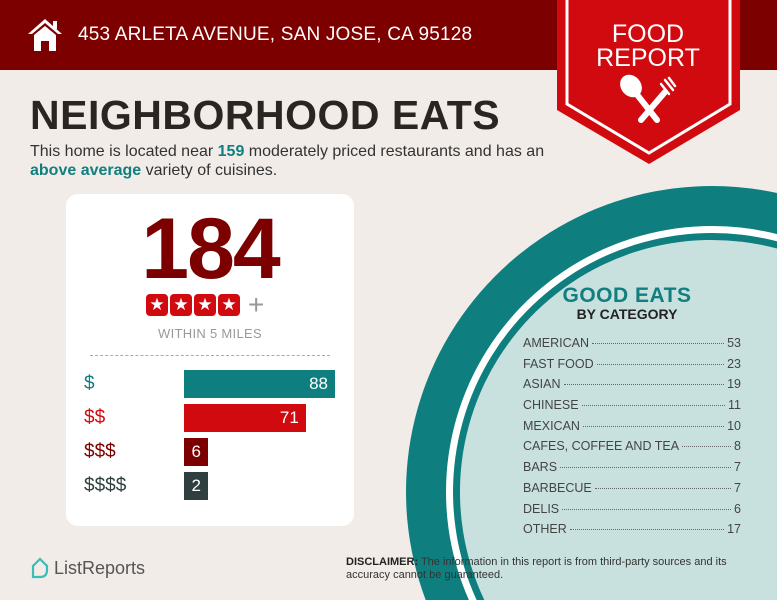  I want to click on category-count: 6, so click(737, 508).